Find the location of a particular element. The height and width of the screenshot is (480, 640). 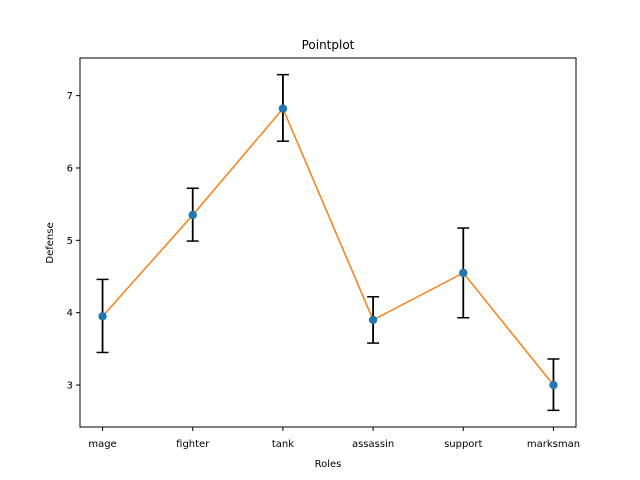

x-tick-label: fighter is located at coordinates (193, 444).